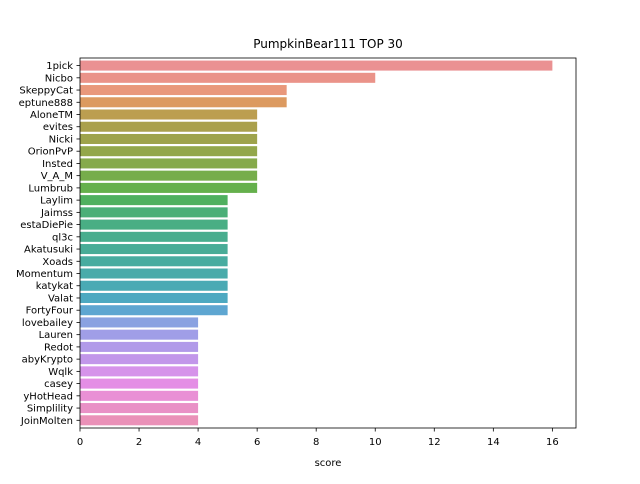 The height and width of the screenshot is (484, 640). Describe the element at coordinates (328, 44) in the screenshot. I see `chart-title: PumpkinBear111 TOP 30` at that location.